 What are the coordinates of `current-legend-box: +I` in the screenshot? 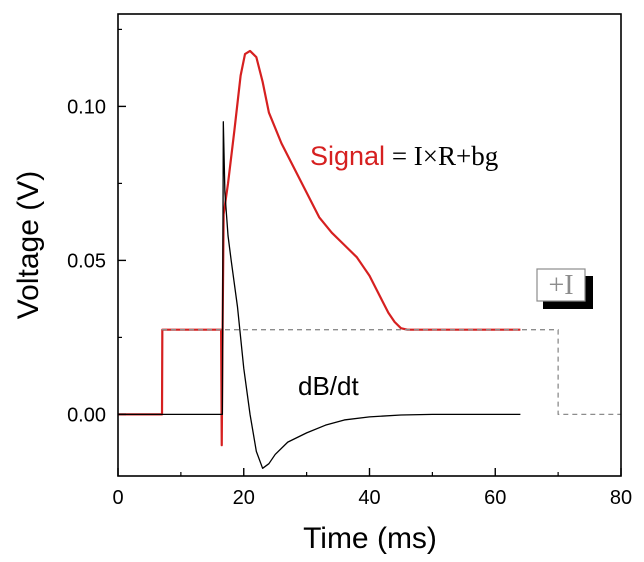 It's located at (564, 288).